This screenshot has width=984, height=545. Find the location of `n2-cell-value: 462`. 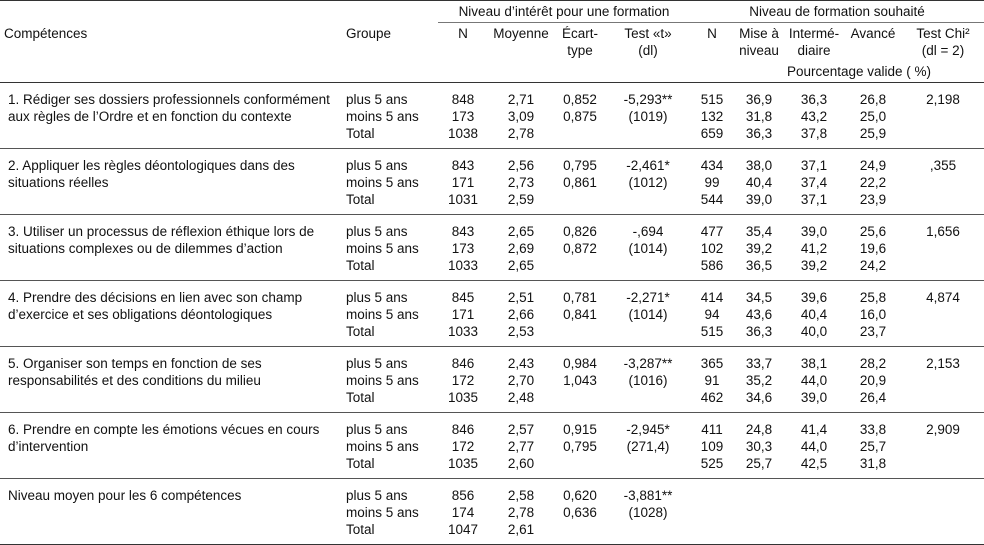

n2-cell-value: 462 is located at coordinates (712, 397).